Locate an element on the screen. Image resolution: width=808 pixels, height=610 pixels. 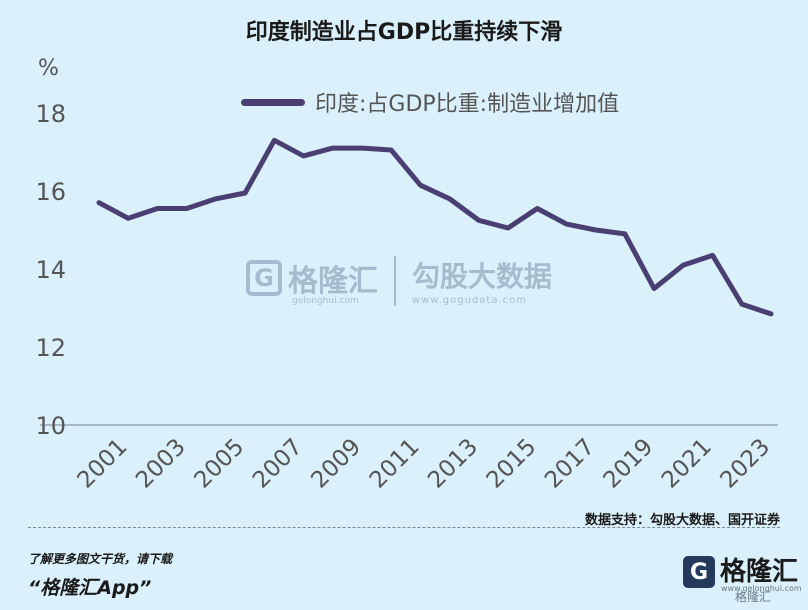
x-tick-label: 2017 is located at coordinates (570, 464).